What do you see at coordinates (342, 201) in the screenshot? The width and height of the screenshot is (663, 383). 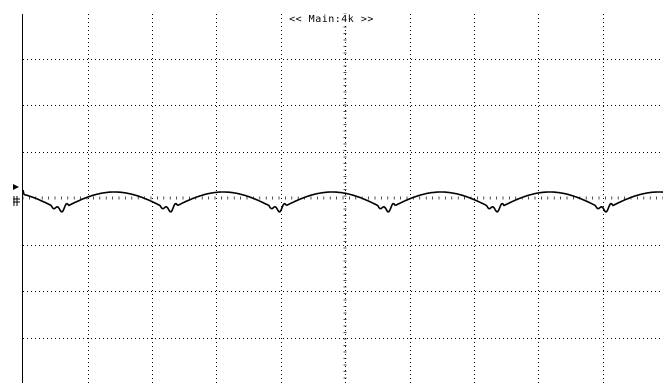 I see `signal-trace` at bounding box center [342, 201].